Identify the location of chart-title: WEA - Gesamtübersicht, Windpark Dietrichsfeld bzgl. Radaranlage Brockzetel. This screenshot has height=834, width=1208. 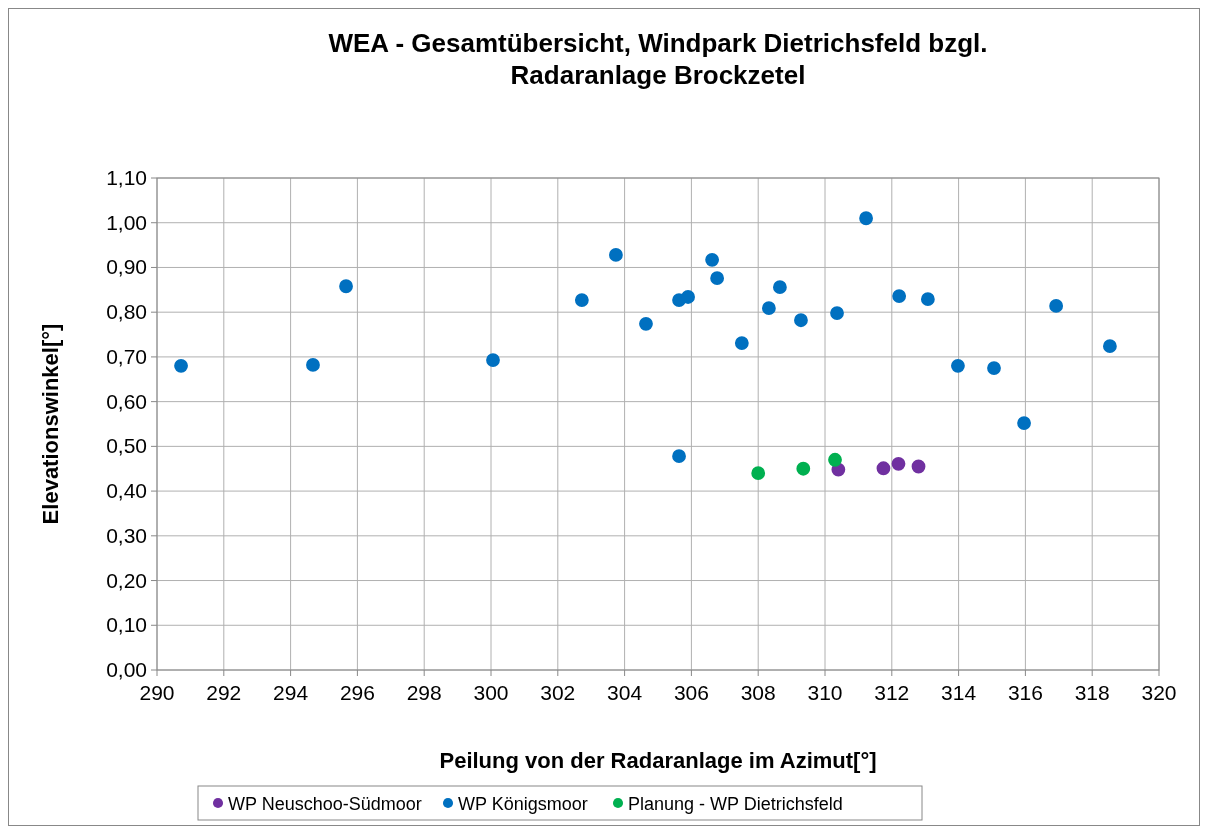
(658, 59).